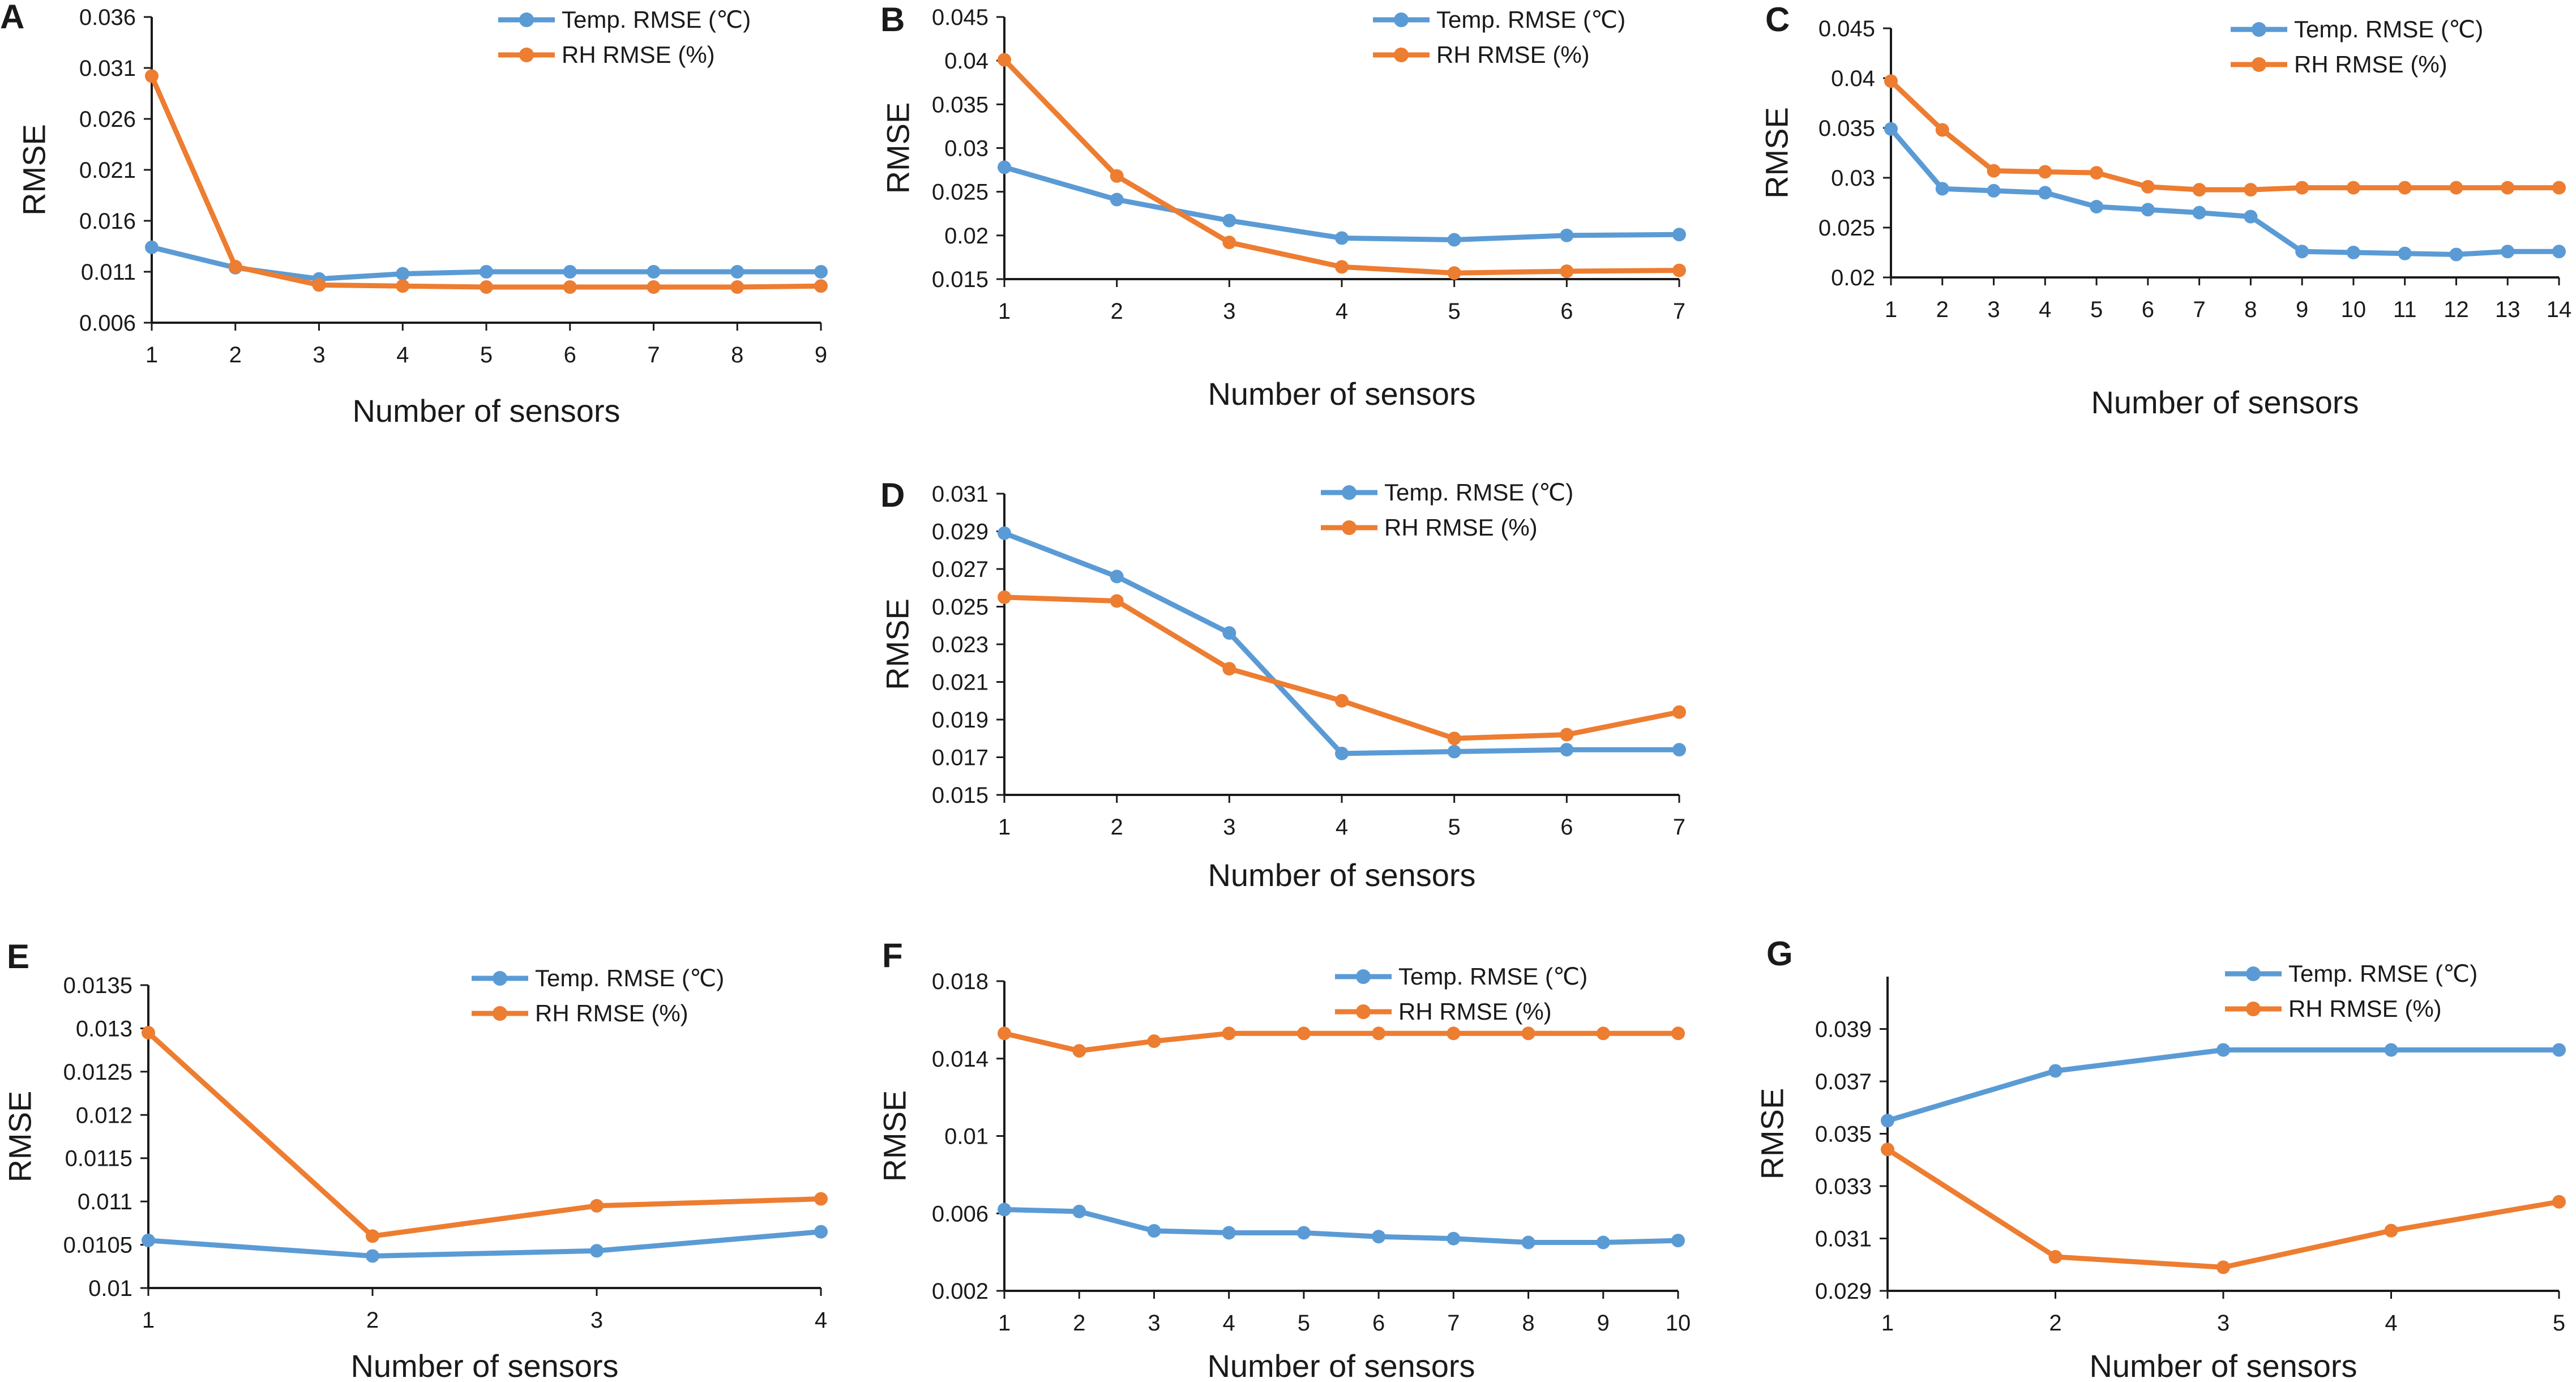 This screenshot has width=2576, height=1382. What do you see at coordinates (1843, 1029) in the screenshot?
I see `y-tick-label: 0.039` at bounding box center [1843, 1029].